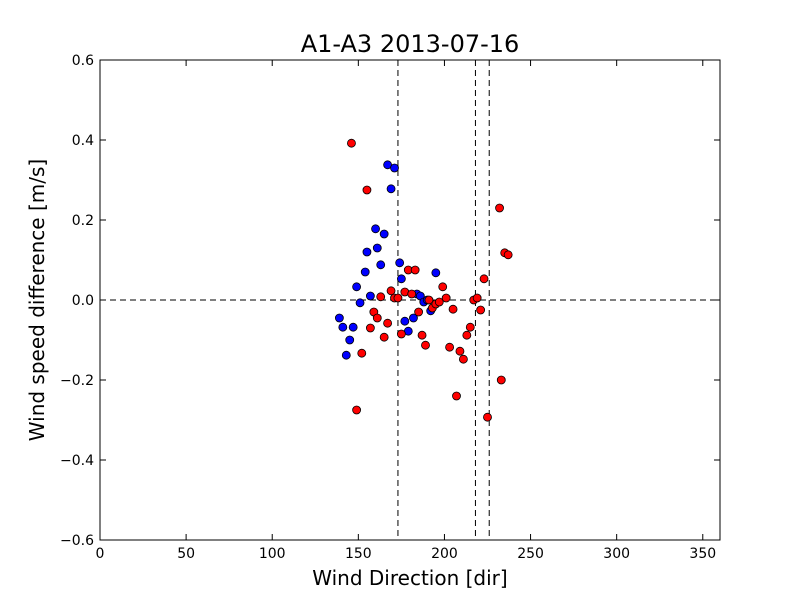 This screenshot has width=800, height=600. I want to click on y-tick-label: 0.4, so click(83, 141).